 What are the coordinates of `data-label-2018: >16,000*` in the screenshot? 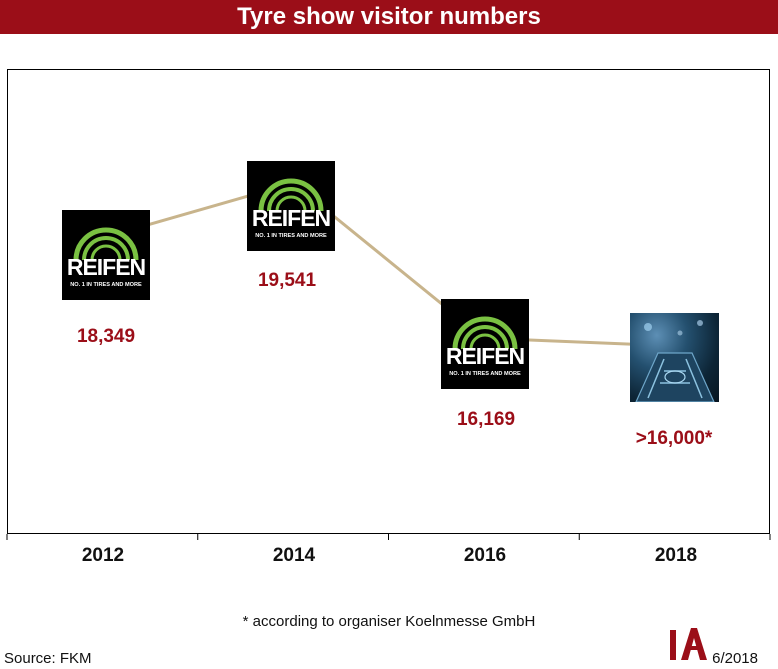 It's located at (674, 438).